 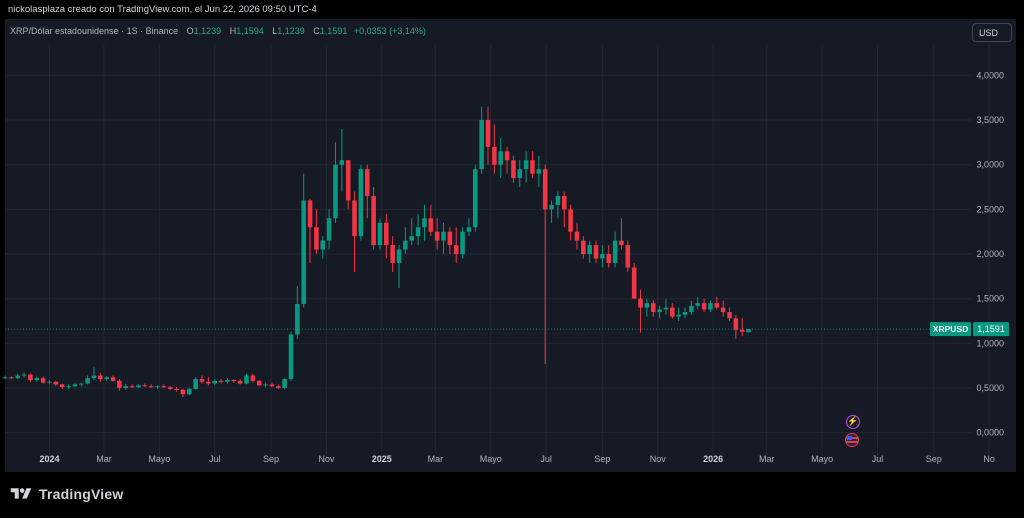 I want to click on y-tick-label: 3,0000, so click(x=990, y=165).